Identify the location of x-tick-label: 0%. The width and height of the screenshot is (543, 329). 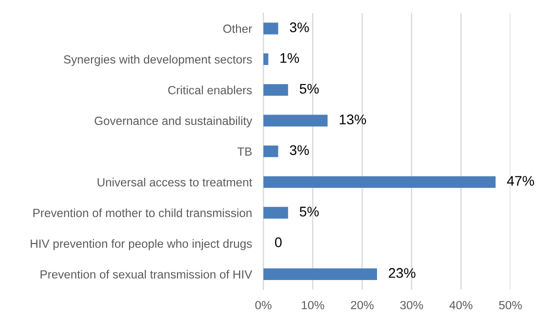
(263, 305).